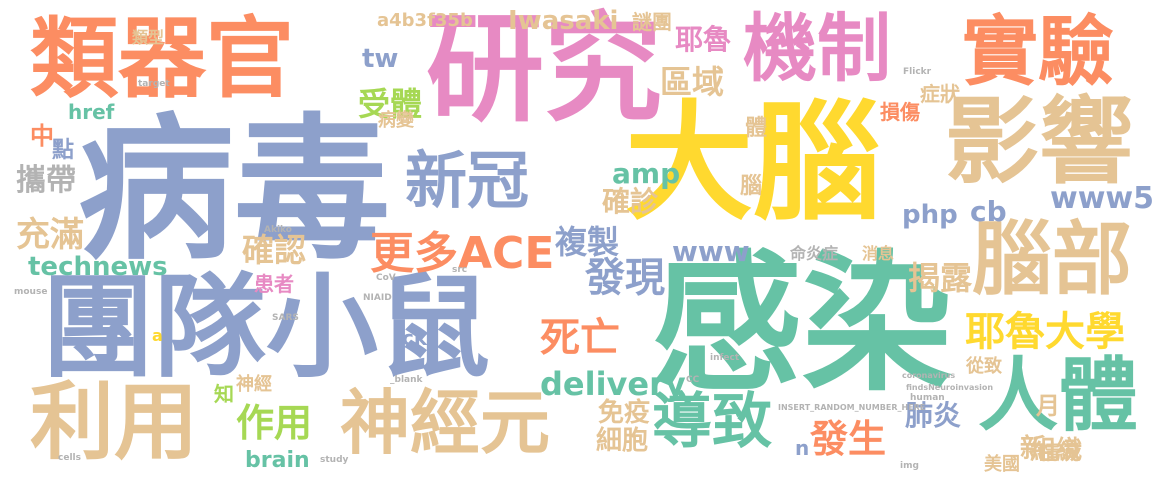 The width and height of the screenshot is (1175, 482). I want to click on word-delivery: delivery, so click(613, 384).